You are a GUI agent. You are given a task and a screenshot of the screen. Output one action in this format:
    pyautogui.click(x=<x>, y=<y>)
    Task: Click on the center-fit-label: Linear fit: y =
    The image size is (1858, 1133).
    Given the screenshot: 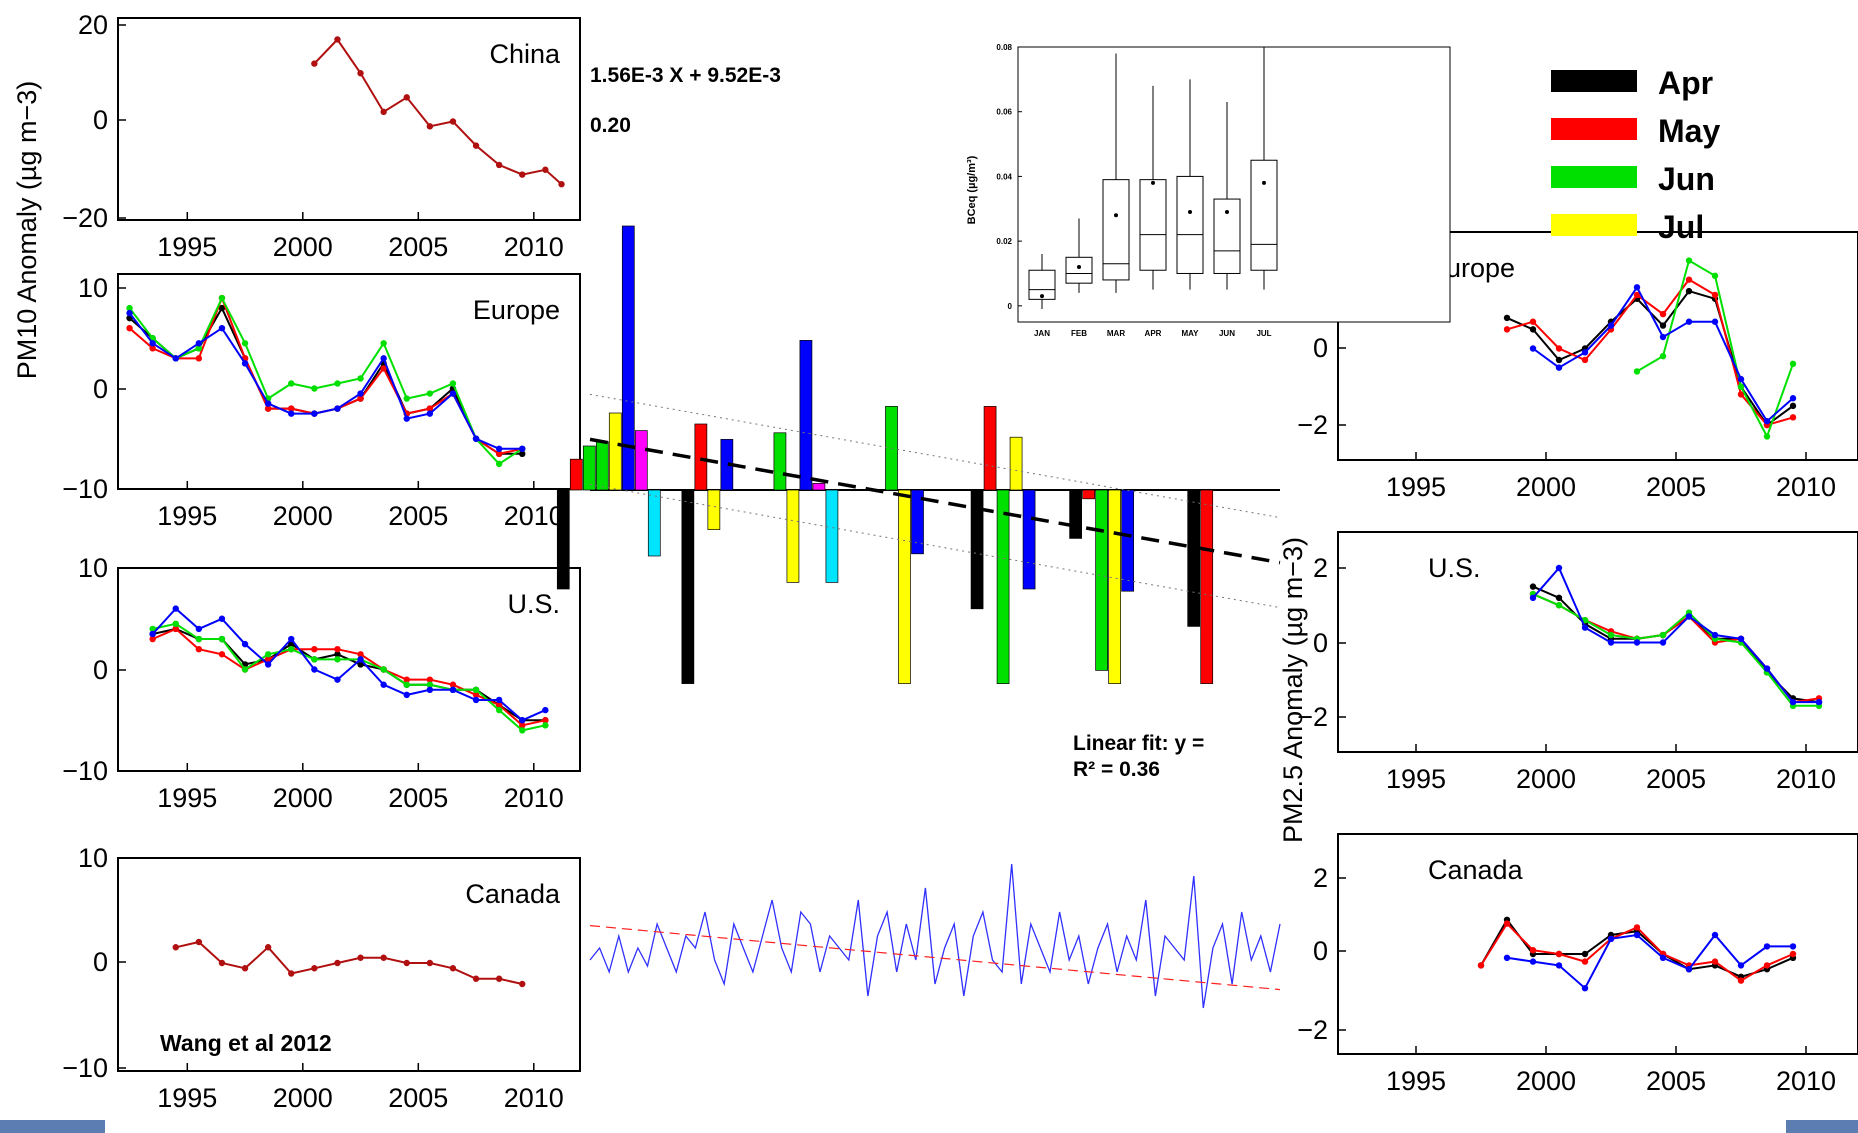 What is the action you would take?
    pyautogui.click(x=1139, y=743)
    